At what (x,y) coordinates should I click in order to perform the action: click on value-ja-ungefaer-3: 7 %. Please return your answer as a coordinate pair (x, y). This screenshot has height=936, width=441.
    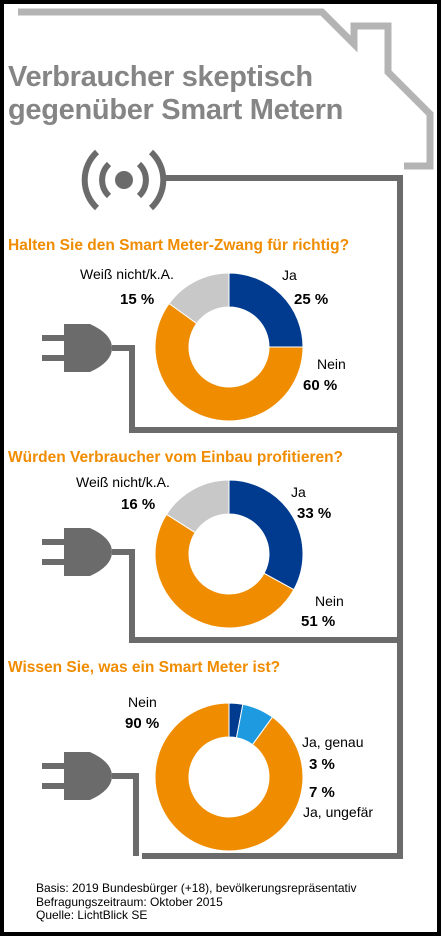
    Looking at the image, I should click on (322, 792).